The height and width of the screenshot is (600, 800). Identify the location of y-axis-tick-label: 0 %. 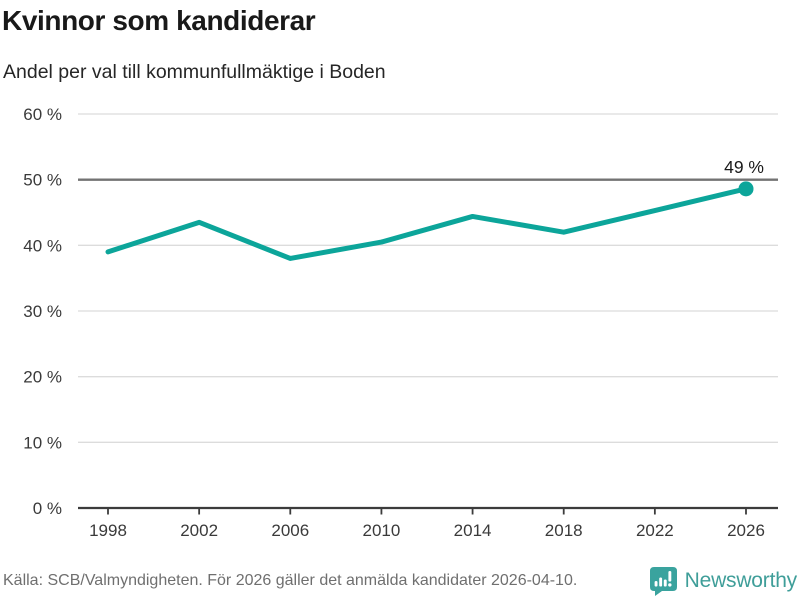
(47, 508).